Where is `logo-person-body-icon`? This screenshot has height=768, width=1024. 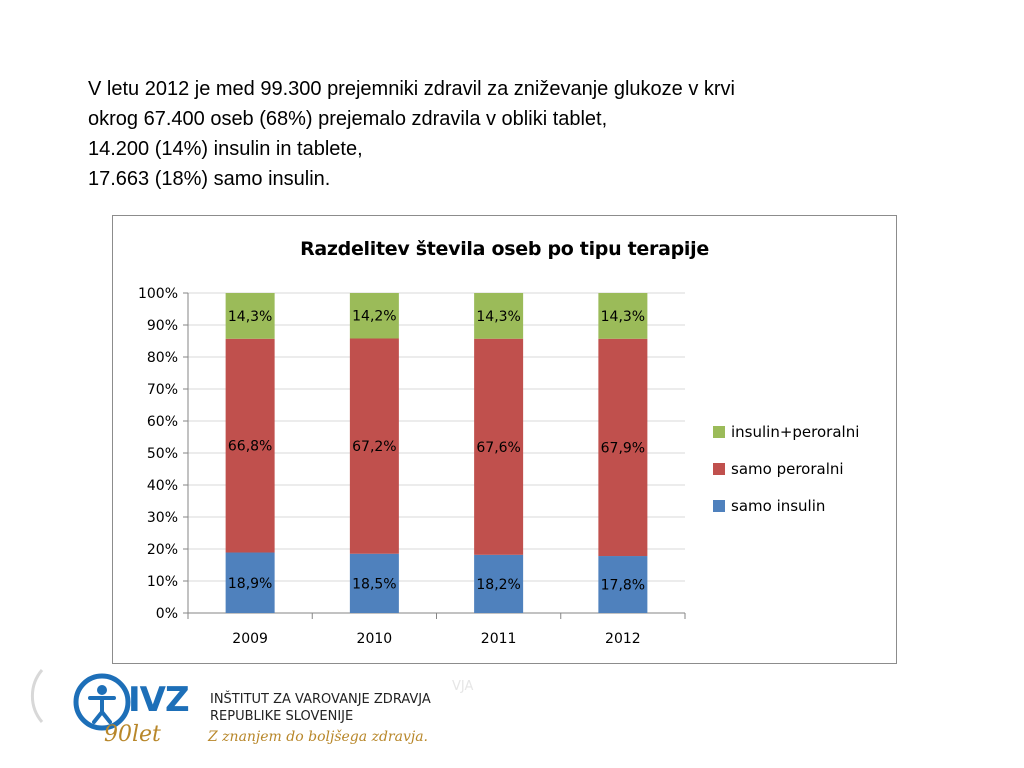 logo-person-body-icon is located at coordinates (102, 710).